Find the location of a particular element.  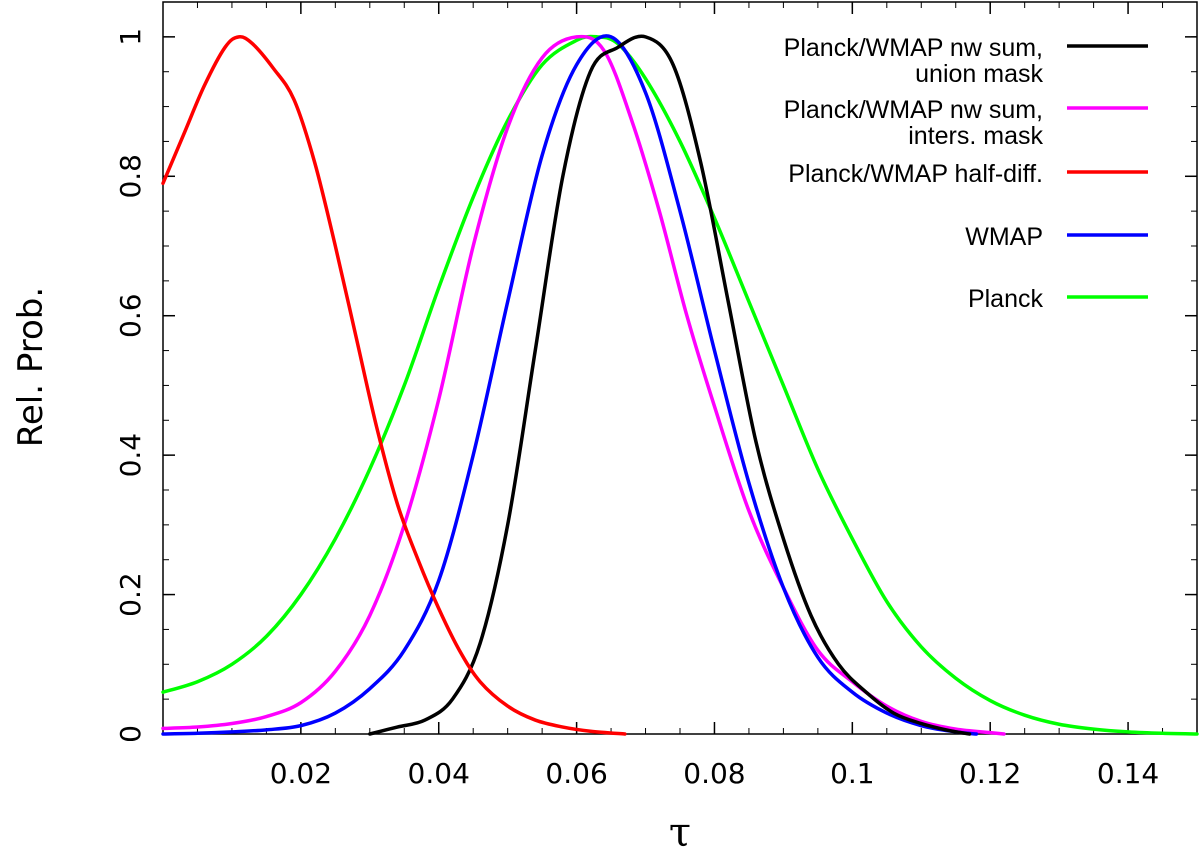

y-tick-label: 0.8 is located at coordinates (130, 176).